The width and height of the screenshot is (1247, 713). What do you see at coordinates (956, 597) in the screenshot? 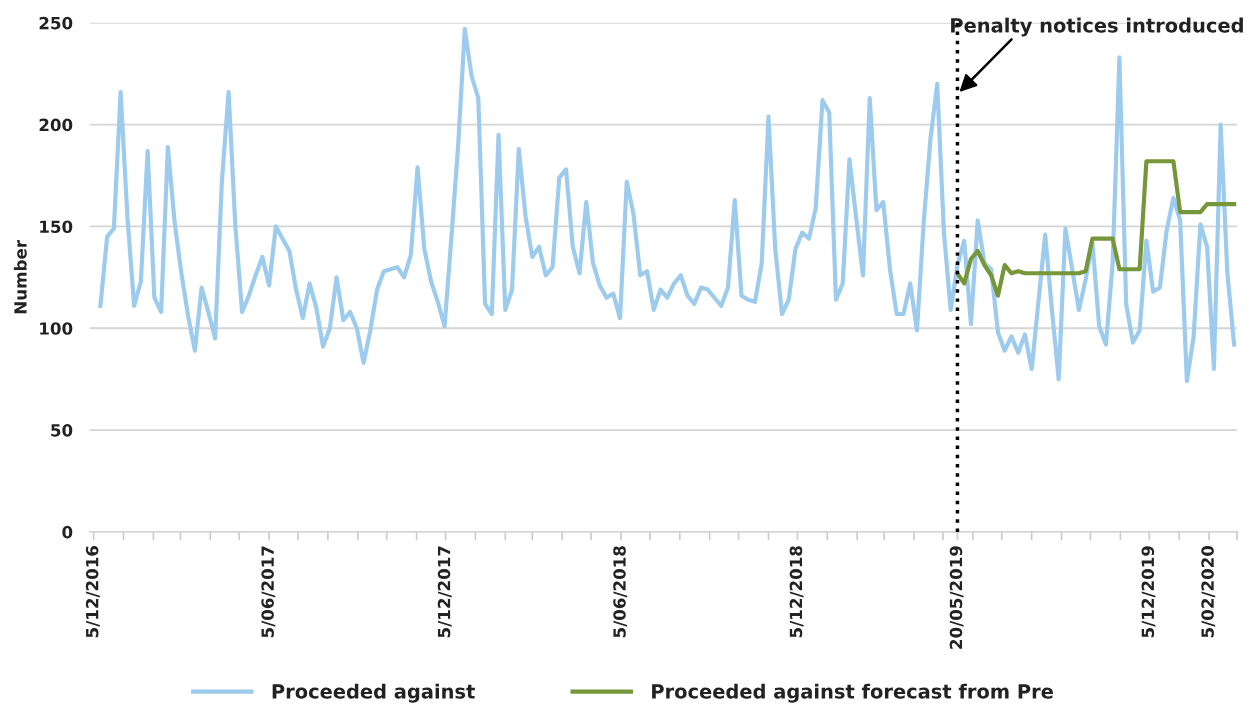
I see `x-tick-label: 20/05/2019` at bounding box center [956, 597].